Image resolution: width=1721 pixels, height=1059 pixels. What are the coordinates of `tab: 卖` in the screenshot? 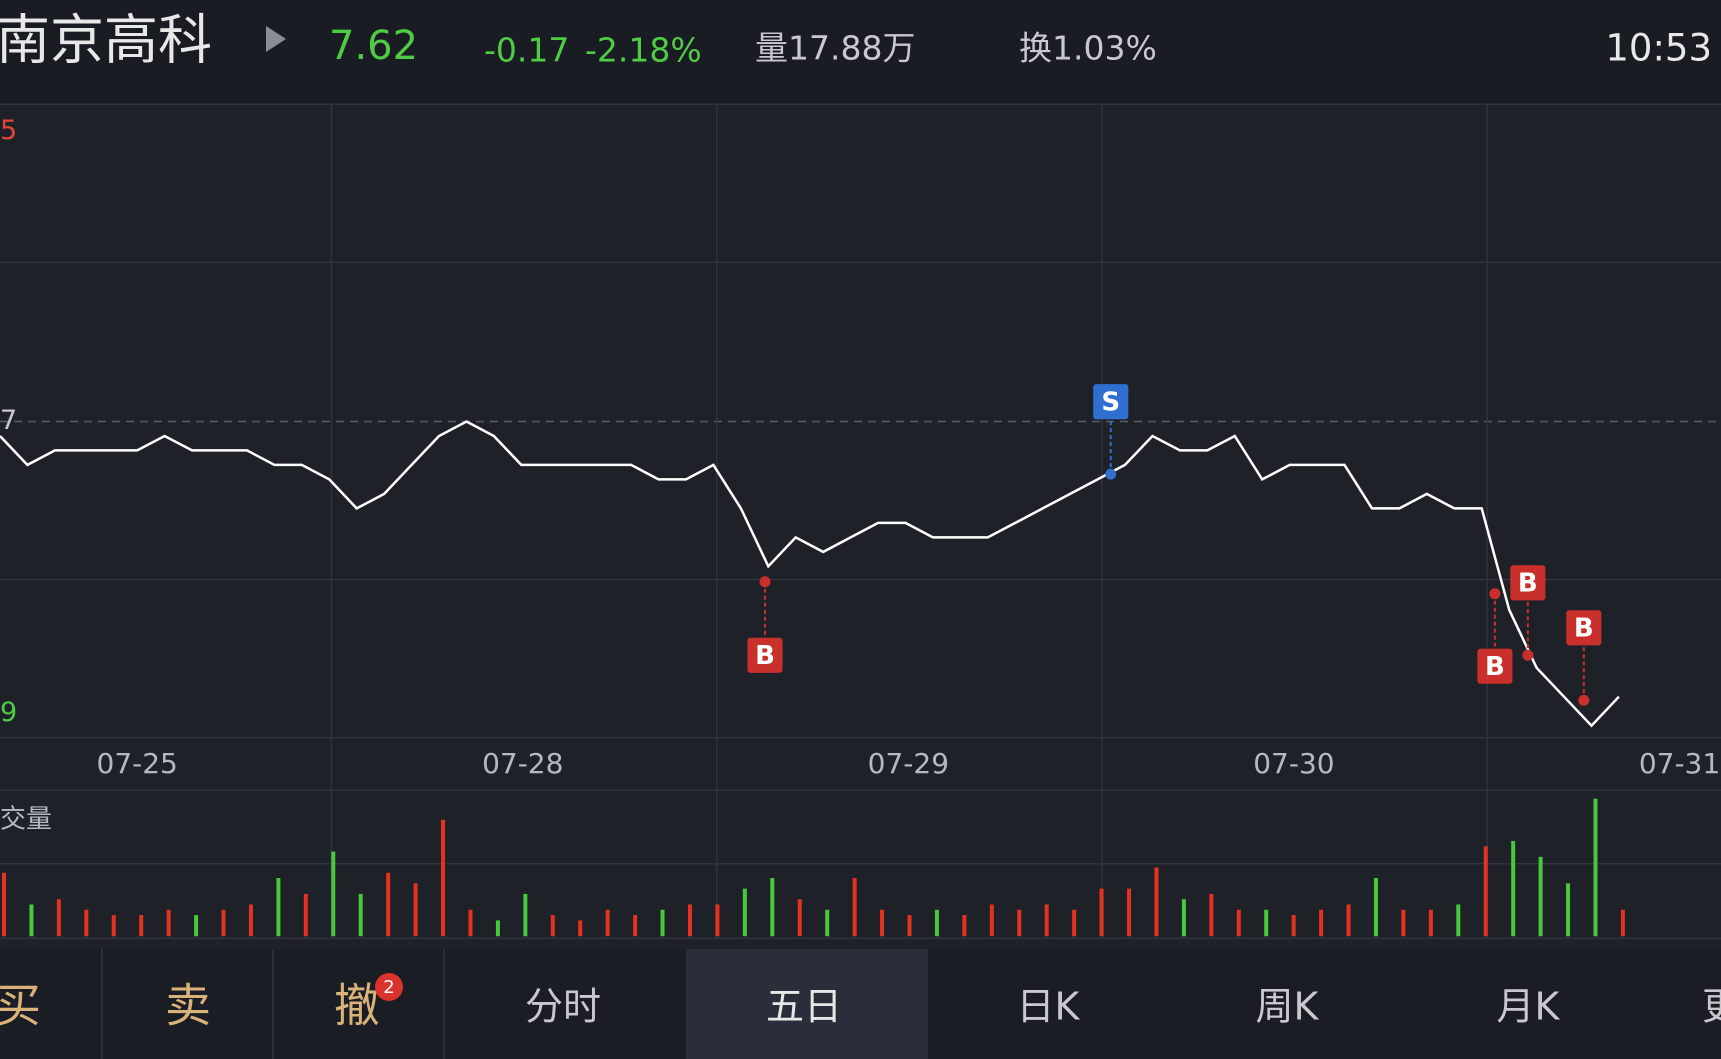 It's located at (188, 1006).